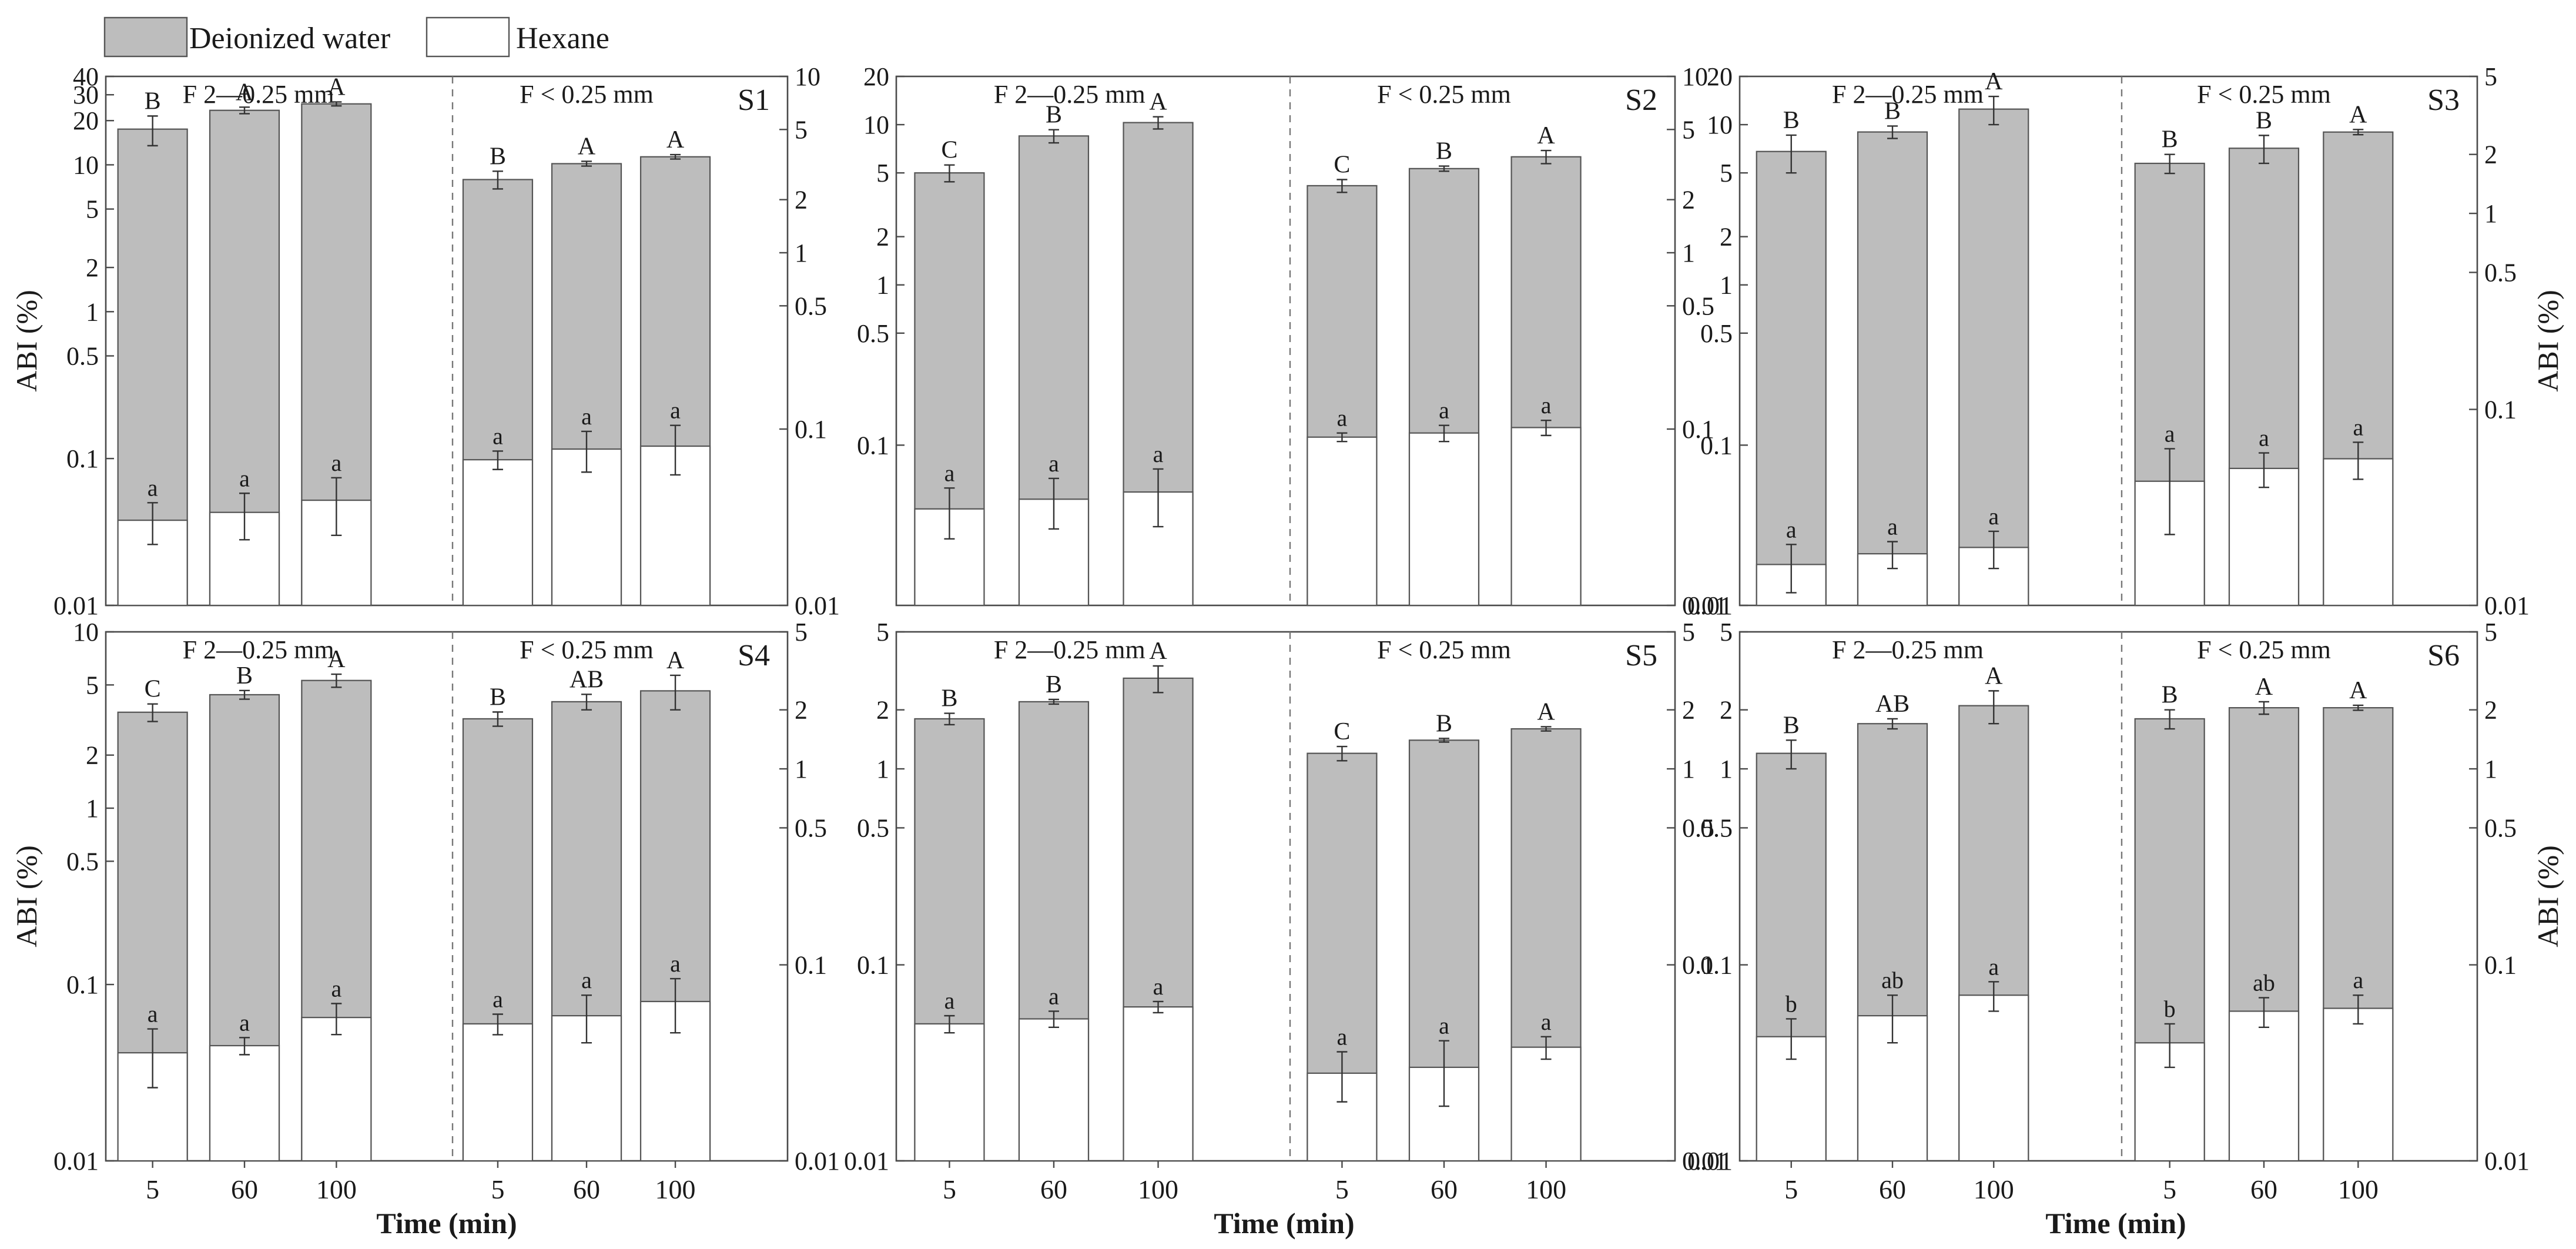 The height and width of the screenshot is (1249, 2576). I want to click on panel-title: S1, so click(754, 100).